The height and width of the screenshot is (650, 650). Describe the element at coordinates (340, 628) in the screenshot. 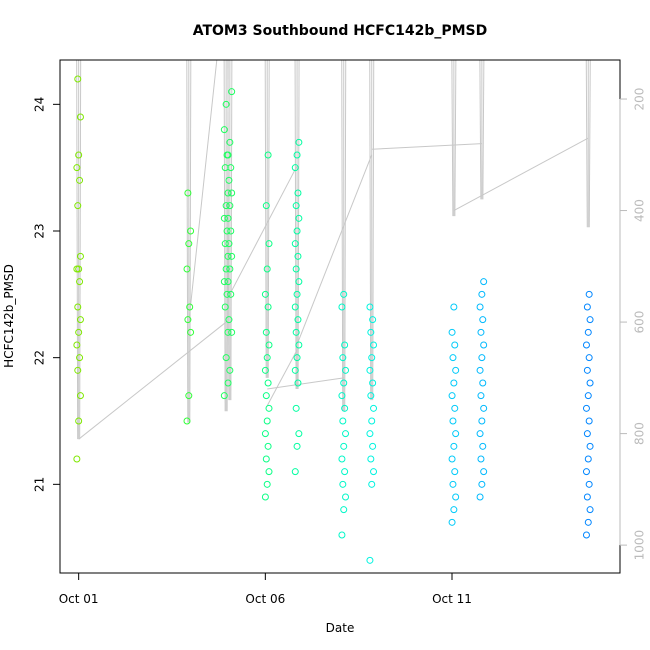

I see `x-axis-label: Date` at that location.